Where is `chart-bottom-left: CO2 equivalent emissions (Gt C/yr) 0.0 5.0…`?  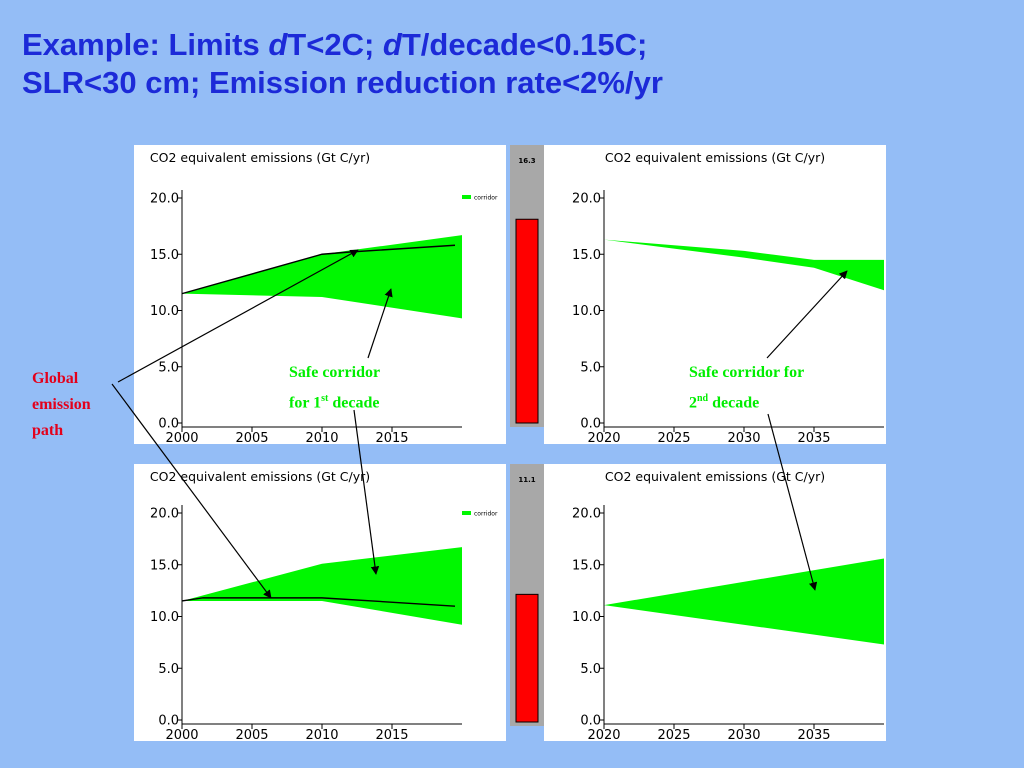
chart-bottom-left: CO2 equivalent emissions (Gt C/yr) 0.0 5.0… is located at coordinates (320, 603).